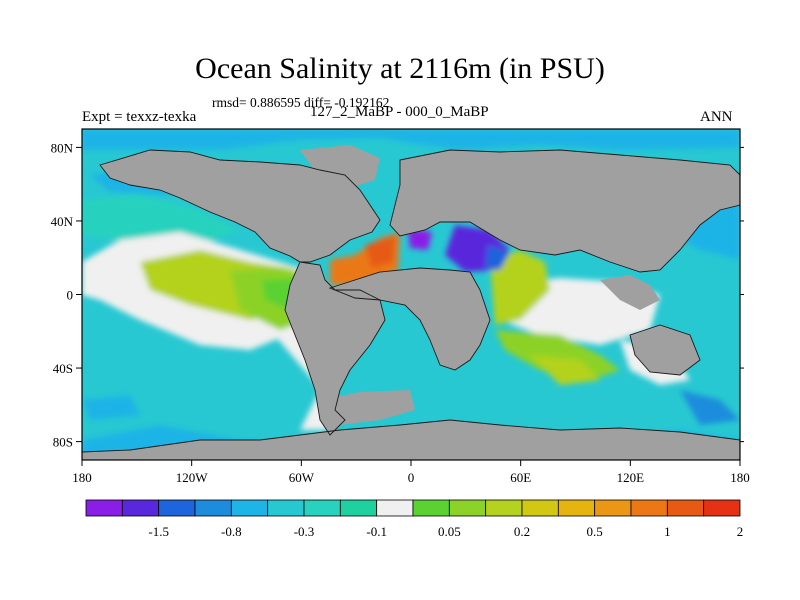 This screenshot has height=600, width=800. I want to click on colorbar-tick-label: -1.5, so click(158, 531).